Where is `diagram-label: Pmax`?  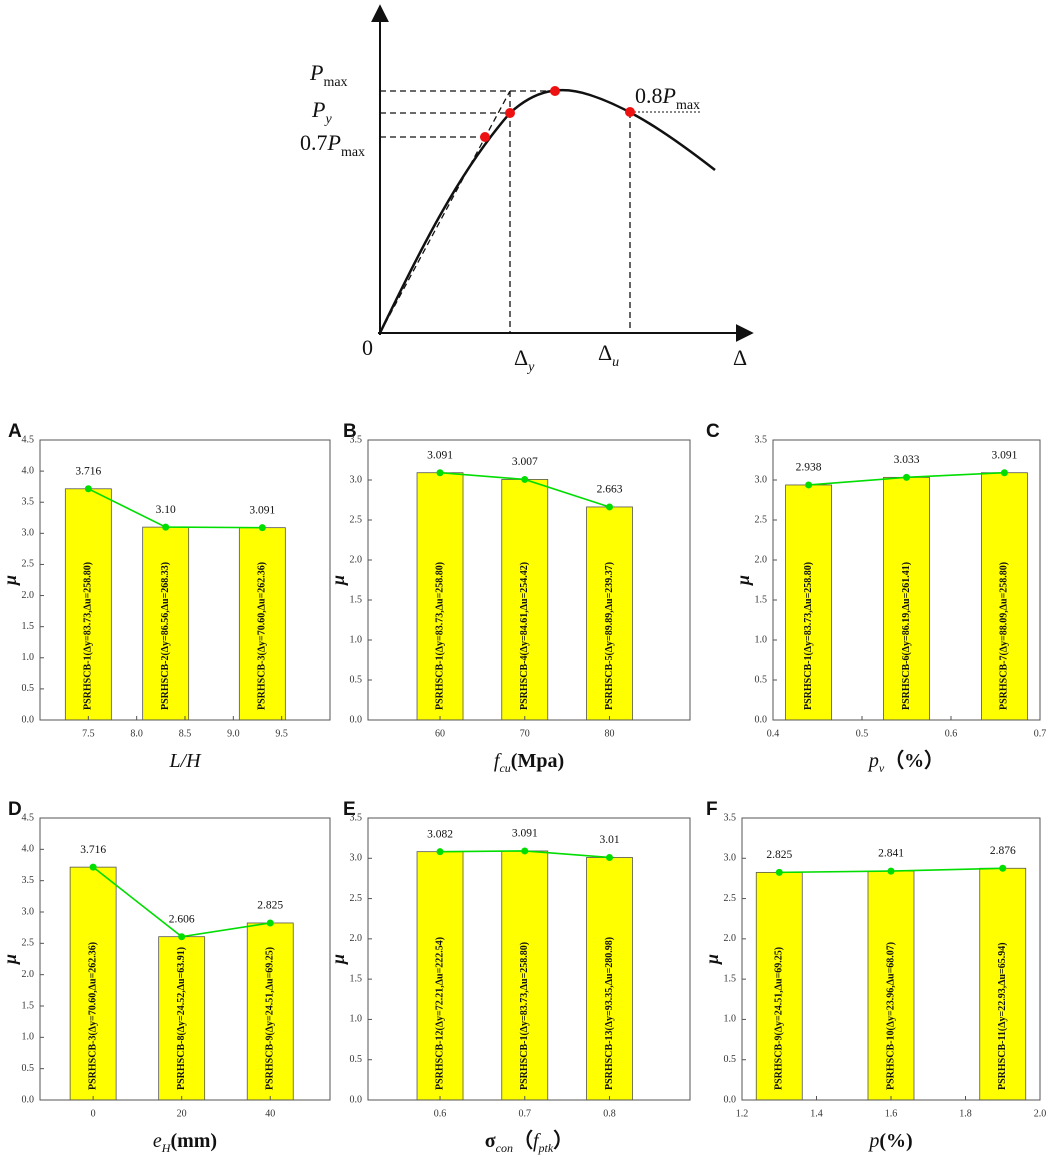
diagram-label: Pmax is located at coordinates (328, 75).